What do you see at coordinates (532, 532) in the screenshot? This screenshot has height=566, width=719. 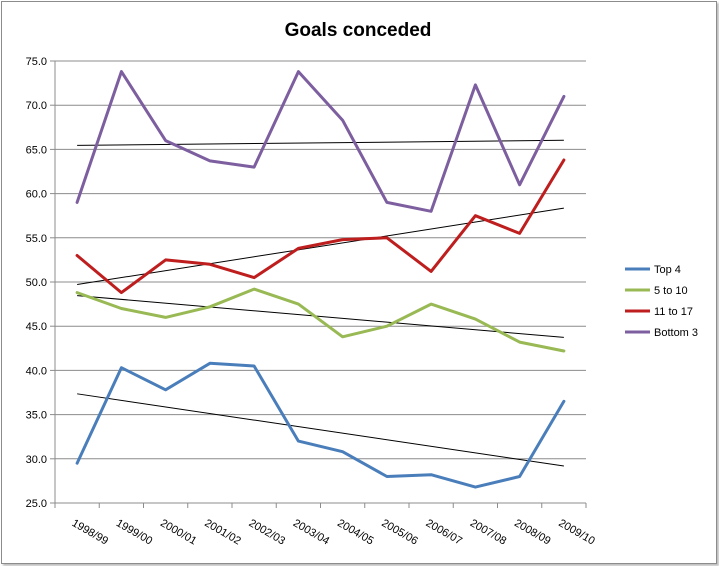 I see `x-tick-label: 2008/09` at bounding box center [532, 532].